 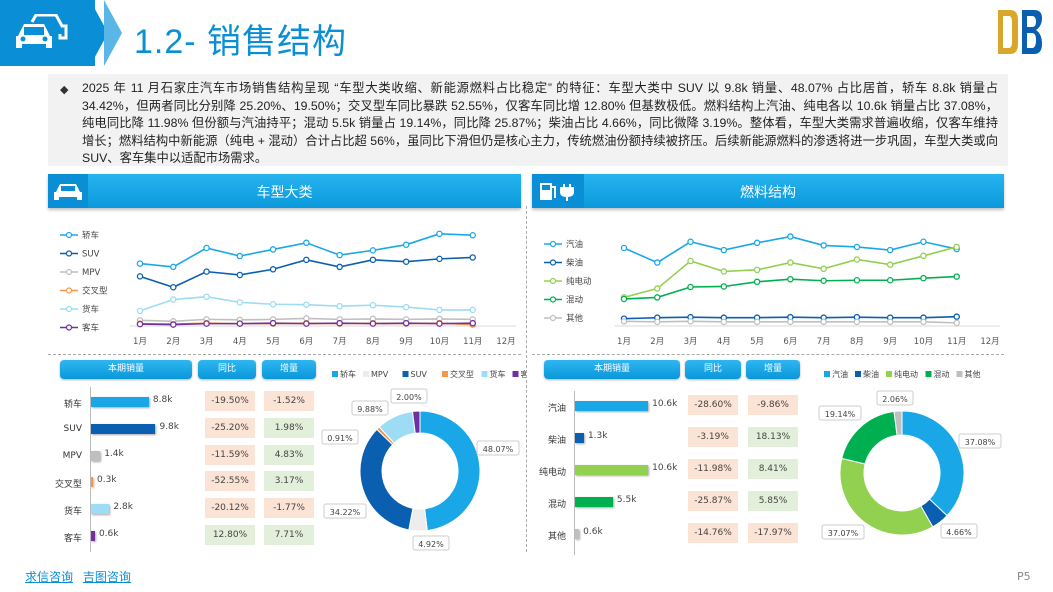 I want to click on x-tick-label: 9月, so click(x=406, y=342).